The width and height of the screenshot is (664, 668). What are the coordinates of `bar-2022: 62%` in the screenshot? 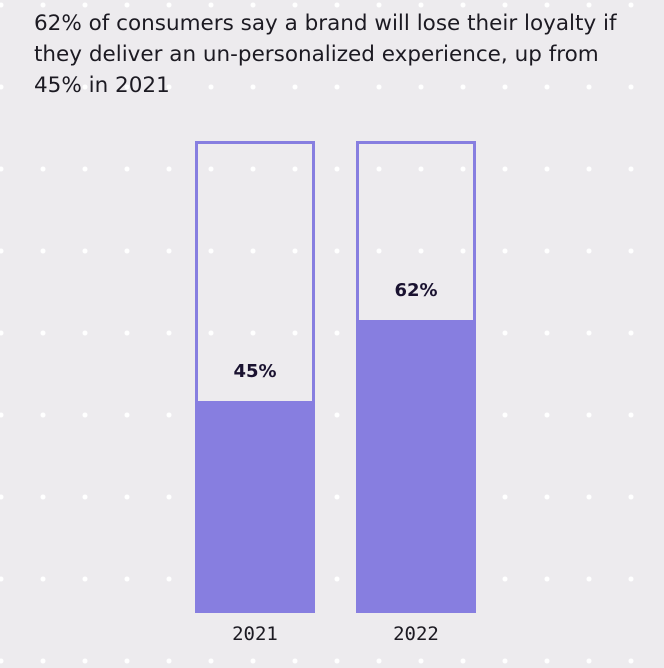 It's located at (416, 377).